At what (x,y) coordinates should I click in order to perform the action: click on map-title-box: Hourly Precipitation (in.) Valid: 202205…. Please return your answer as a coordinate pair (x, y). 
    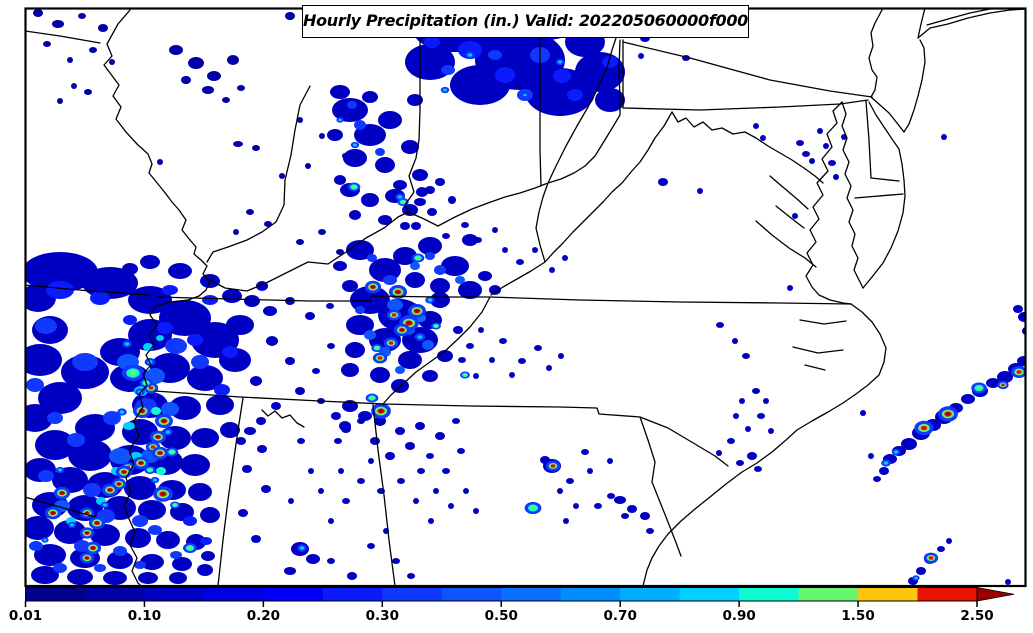
    Looking at the image, I should click on (525, 21).